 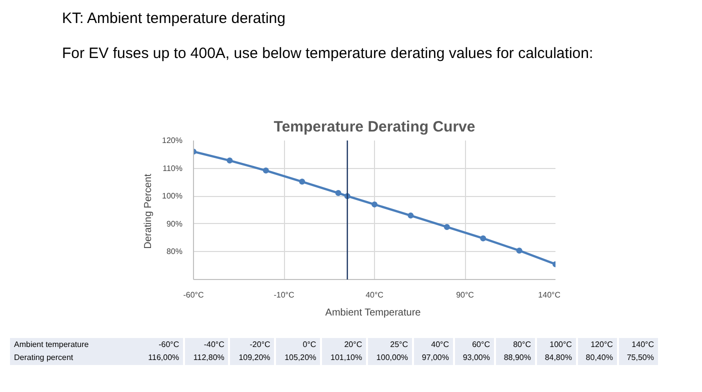 I want to click on text: 97,00%, so click(x=433, y=358).